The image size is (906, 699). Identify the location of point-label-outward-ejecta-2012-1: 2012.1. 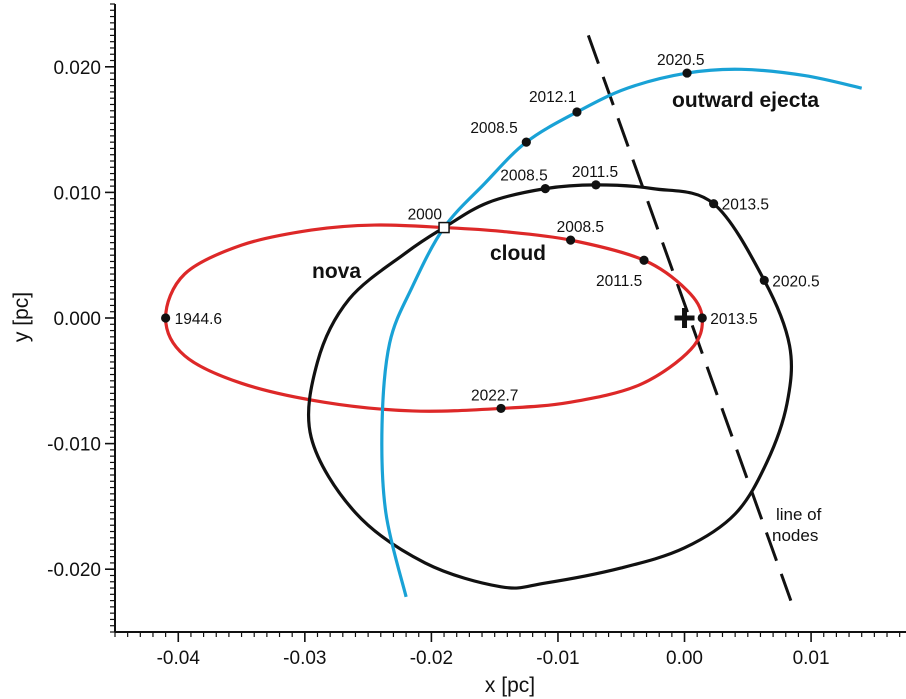
(552, 97).